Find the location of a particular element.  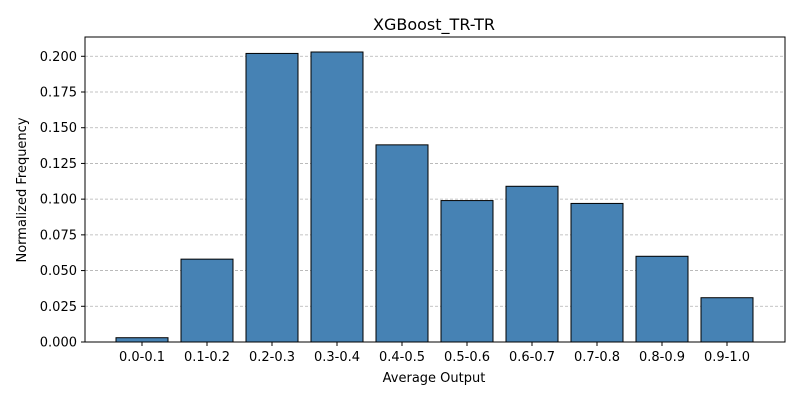

bar-0.8-0.9 is located at coordinates (662, 299).